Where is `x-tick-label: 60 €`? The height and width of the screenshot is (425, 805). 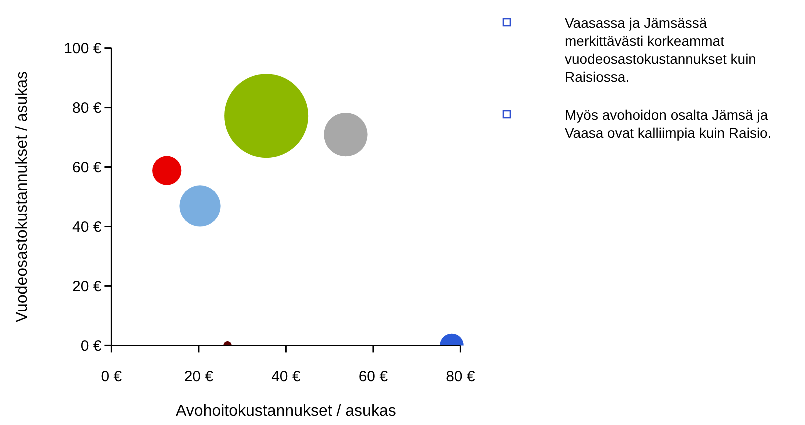
x-tick-label: 60 € is located at coordinates (373, 377).